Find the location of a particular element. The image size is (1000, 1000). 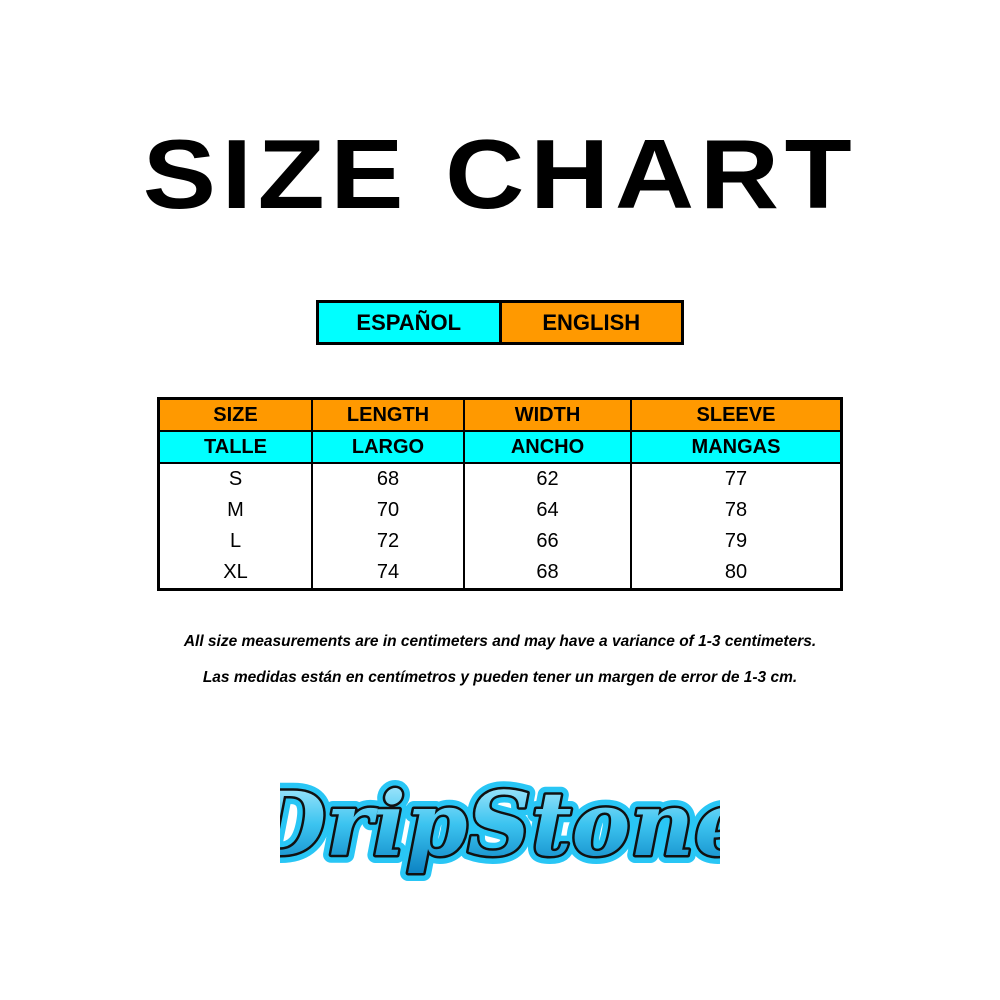

legend-english: ENGLISH is located at coordinates (591, 322).